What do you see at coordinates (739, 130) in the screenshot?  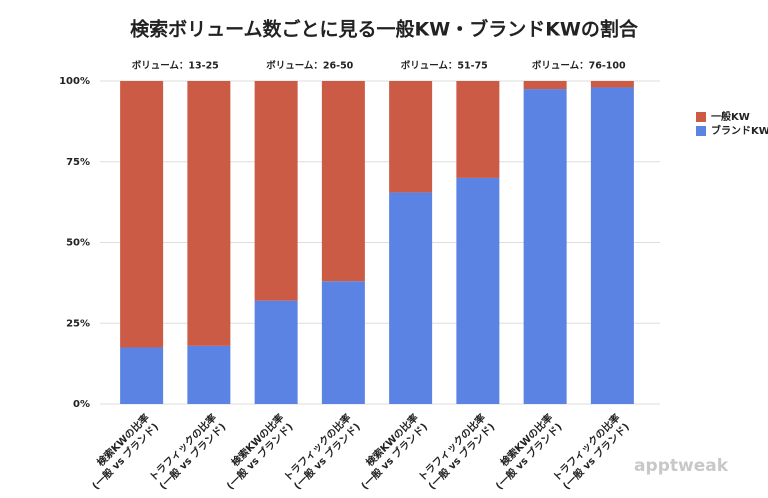 I see `legend-label: ブランドKW` at bounding box center [739, 130].